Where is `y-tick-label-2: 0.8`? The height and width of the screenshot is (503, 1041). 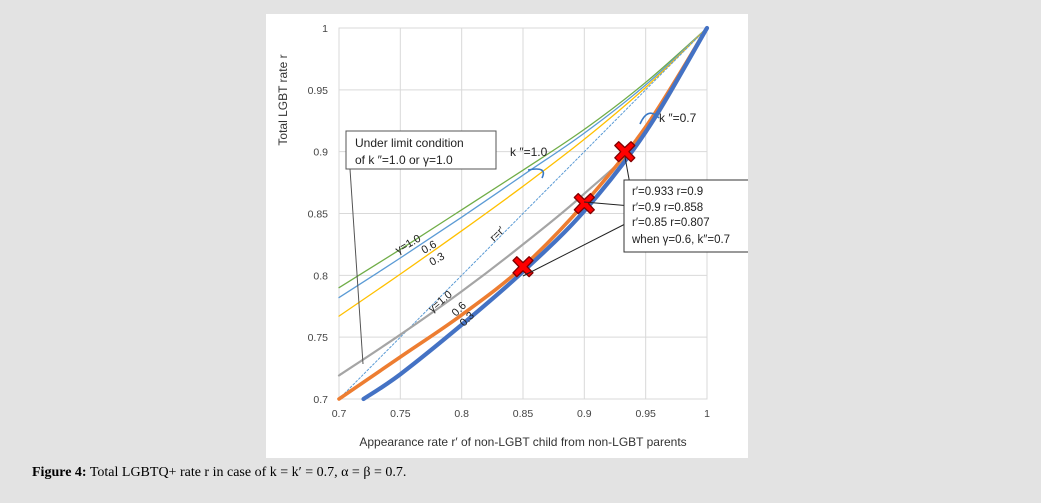 y-tick-label-2: 0.8 is located at coordinates (320, 276).